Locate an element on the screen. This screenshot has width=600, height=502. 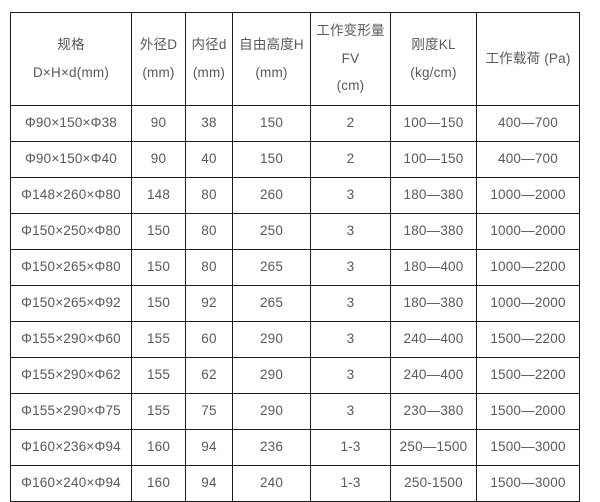
column-header-id-line-1: (mm) is located at coordinates (209, 72).